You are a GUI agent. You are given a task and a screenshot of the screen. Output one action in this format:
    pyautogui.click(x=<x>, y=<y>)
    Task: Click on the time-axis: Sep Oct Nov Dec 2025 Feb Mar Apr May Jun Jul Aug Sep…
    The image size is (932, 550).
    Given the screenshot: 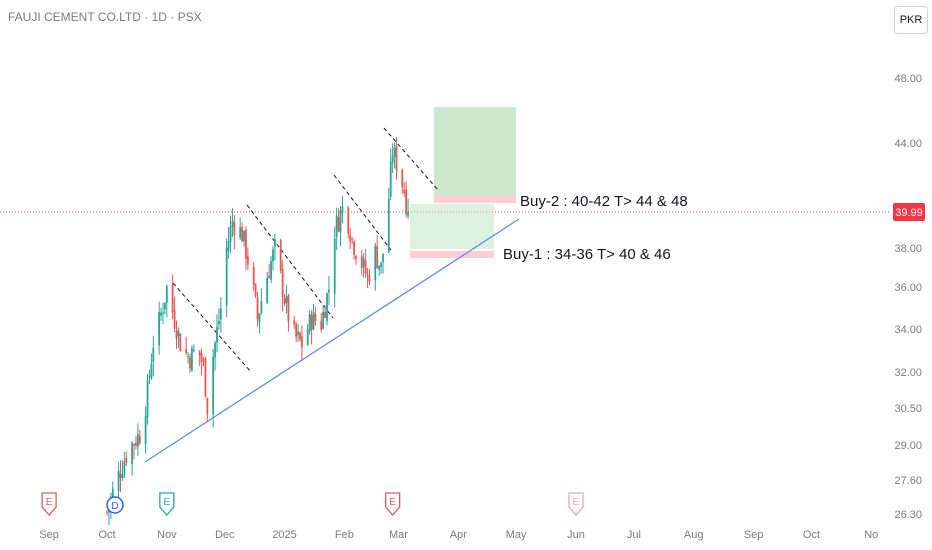 What is the action you would take?
    pyautogui.click(x=458, y=535)
    